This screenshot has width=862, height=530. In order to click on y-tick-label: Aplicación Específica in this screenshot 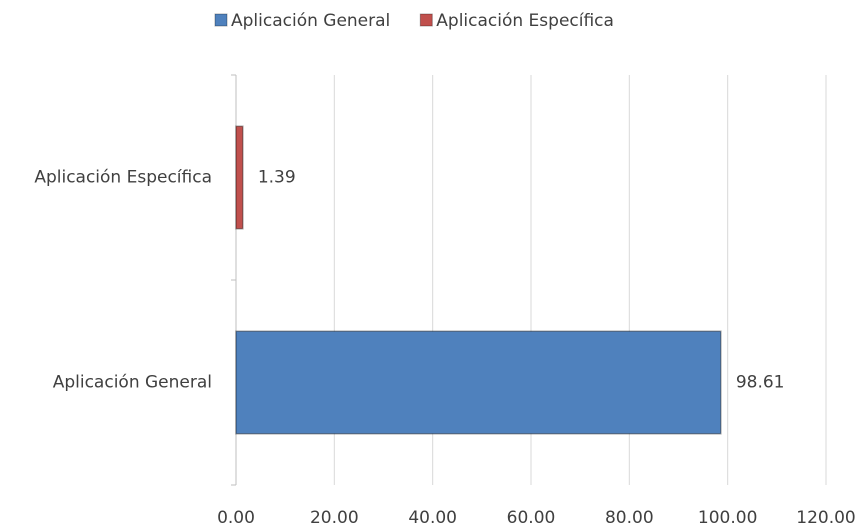, I will do `click(123, 178)`.